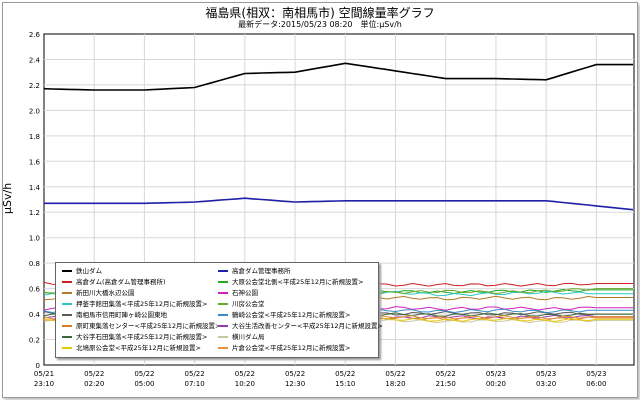  Describe the element at coordinates (34, 264) in the screenshot. I see `y-tick-label: 0.8` at that location.